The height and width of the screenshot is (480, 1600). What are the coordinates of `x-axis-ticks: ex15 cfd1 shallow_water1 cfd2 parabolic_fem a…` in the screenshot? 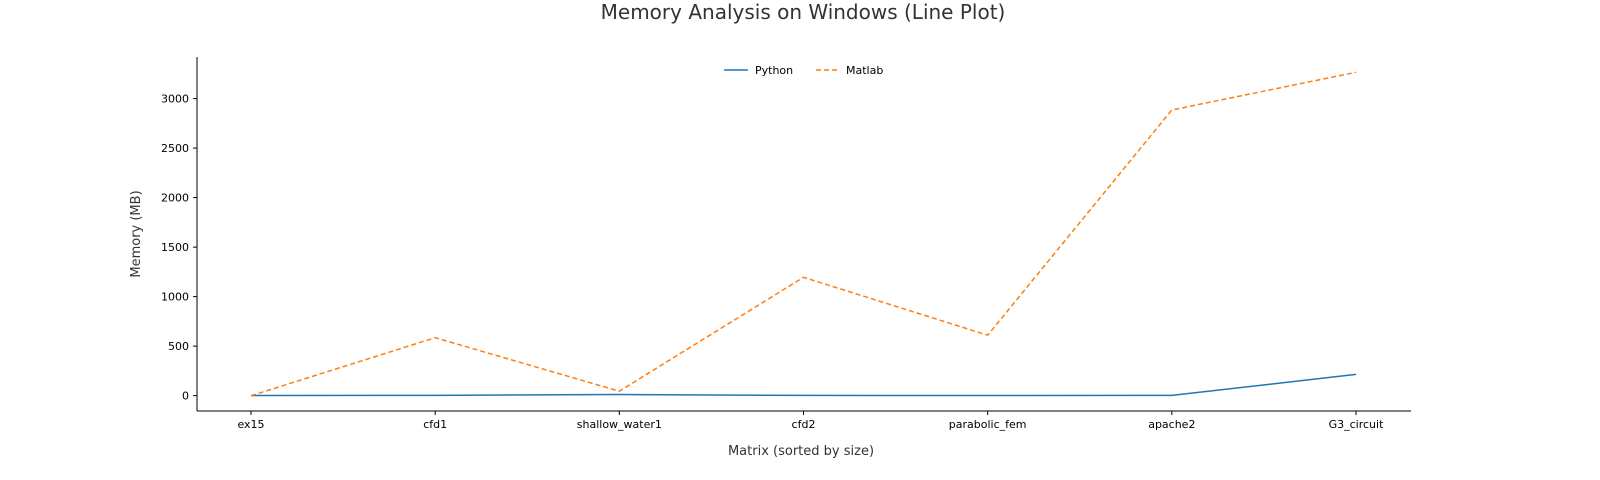 It's located at (810, 421).